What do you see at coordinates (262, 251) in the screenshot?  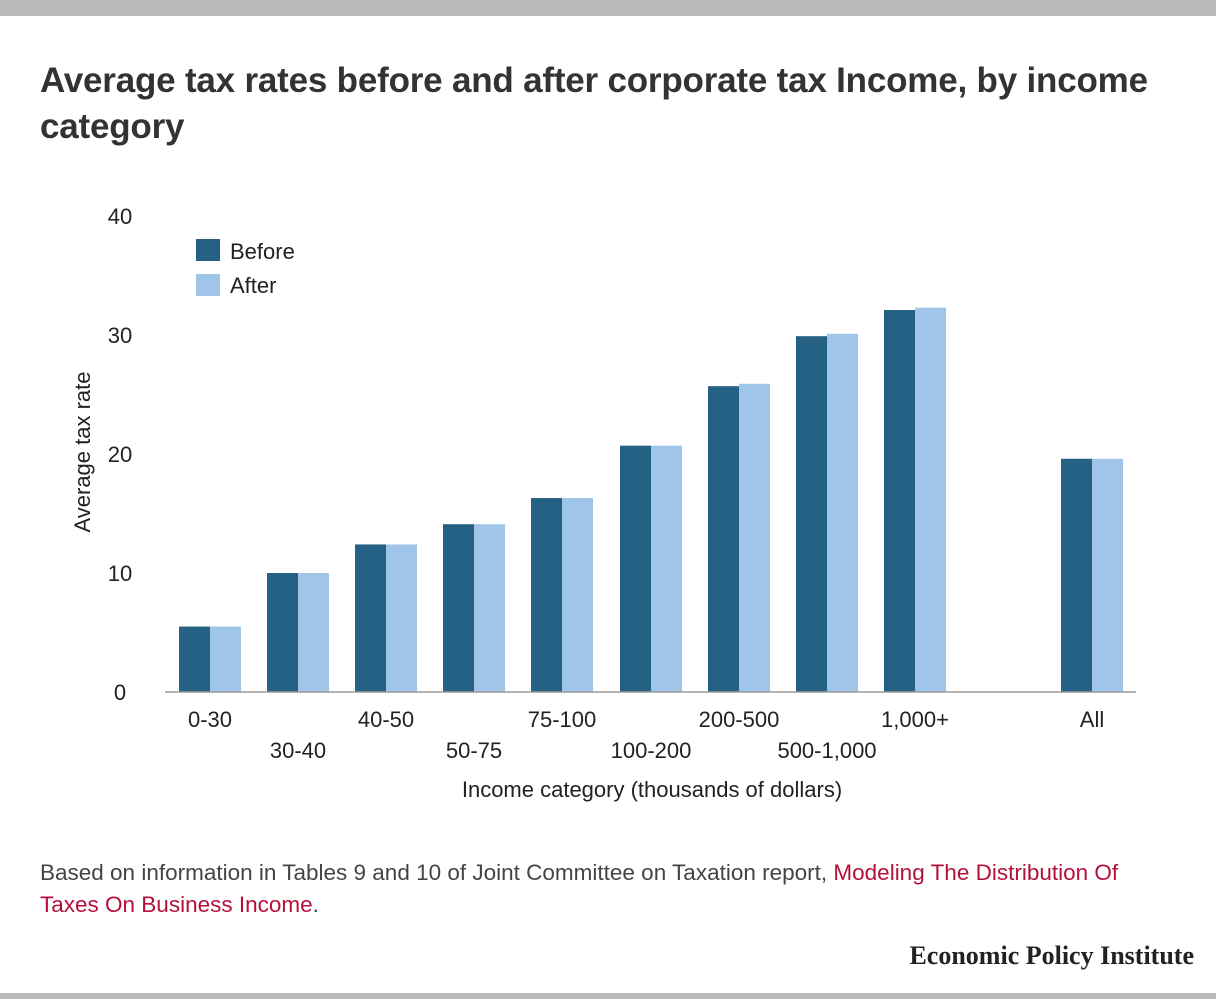 I see `legend-label-before: Before` at bounding box center [262, 251].